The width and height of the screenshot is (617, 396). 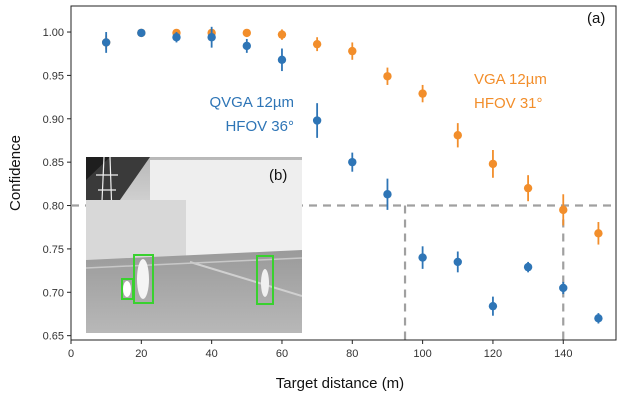 I want to click on vga-label-line1: VGA 12µm, so click(x=510, y=79).